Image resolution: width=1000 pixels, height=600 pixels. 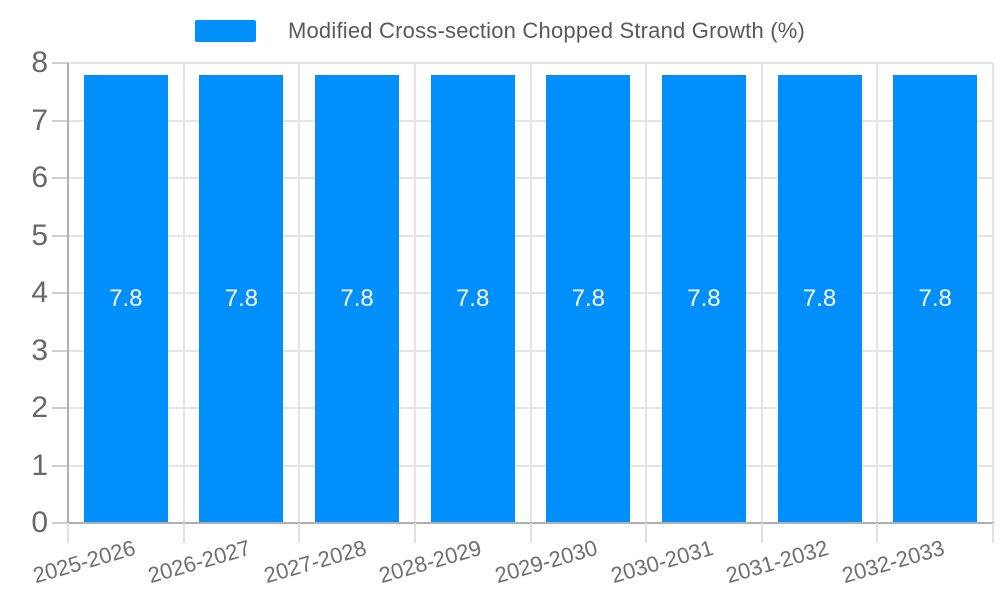 What do you see at coordinates (39, 177) in the screenshot?
I see `y-axis-tick-label: 6` at bounding box center [39, 177].